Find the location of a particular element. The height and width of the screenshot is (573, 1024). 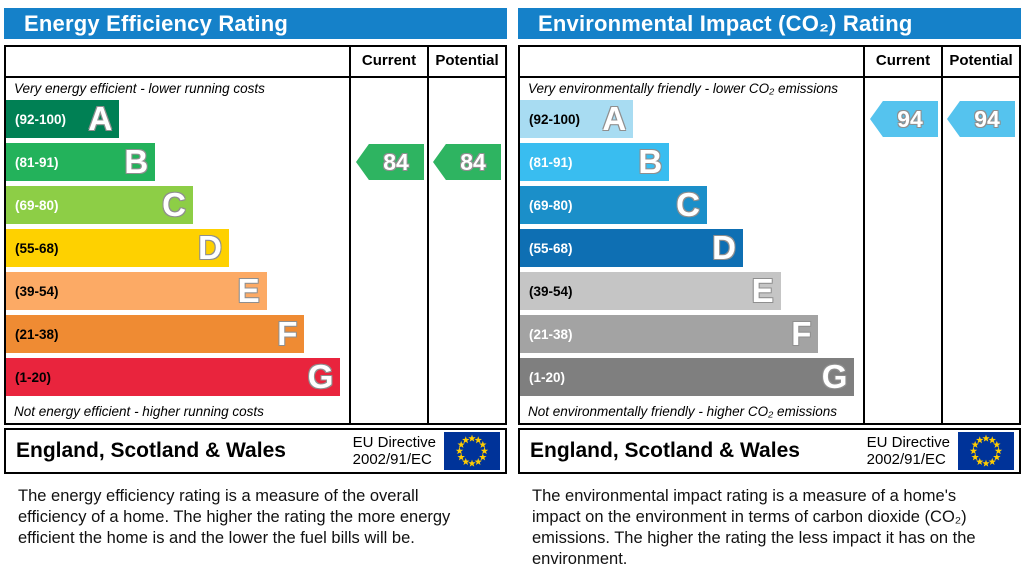

potential-rating-arrow: 84 is located at coordinates (467, 162).